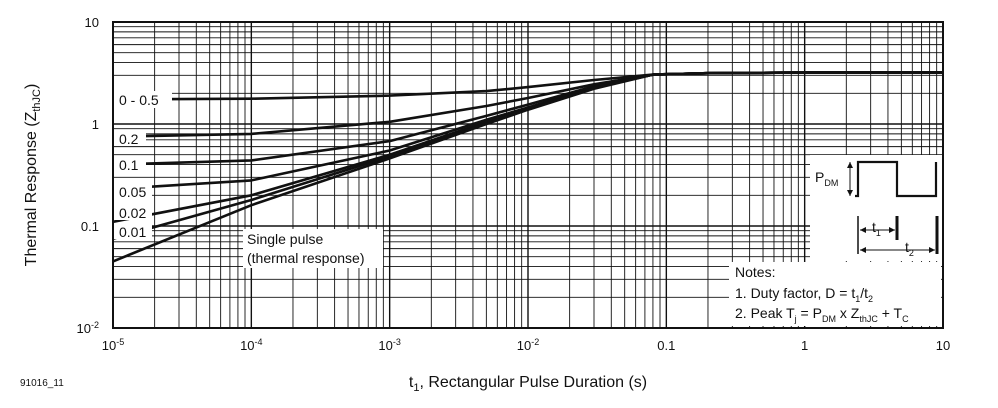  Describe the element at coordinates (755, 272) in the screenshot. I see `notes-title: Notes:` at that location.